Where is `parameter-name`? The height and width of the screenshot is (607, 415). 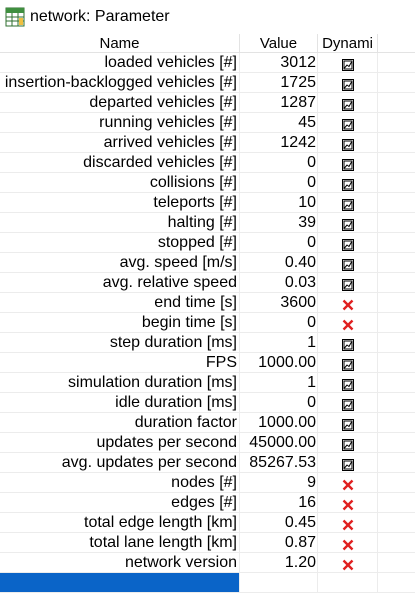 parameter-name is located at coordinates (120, 583).